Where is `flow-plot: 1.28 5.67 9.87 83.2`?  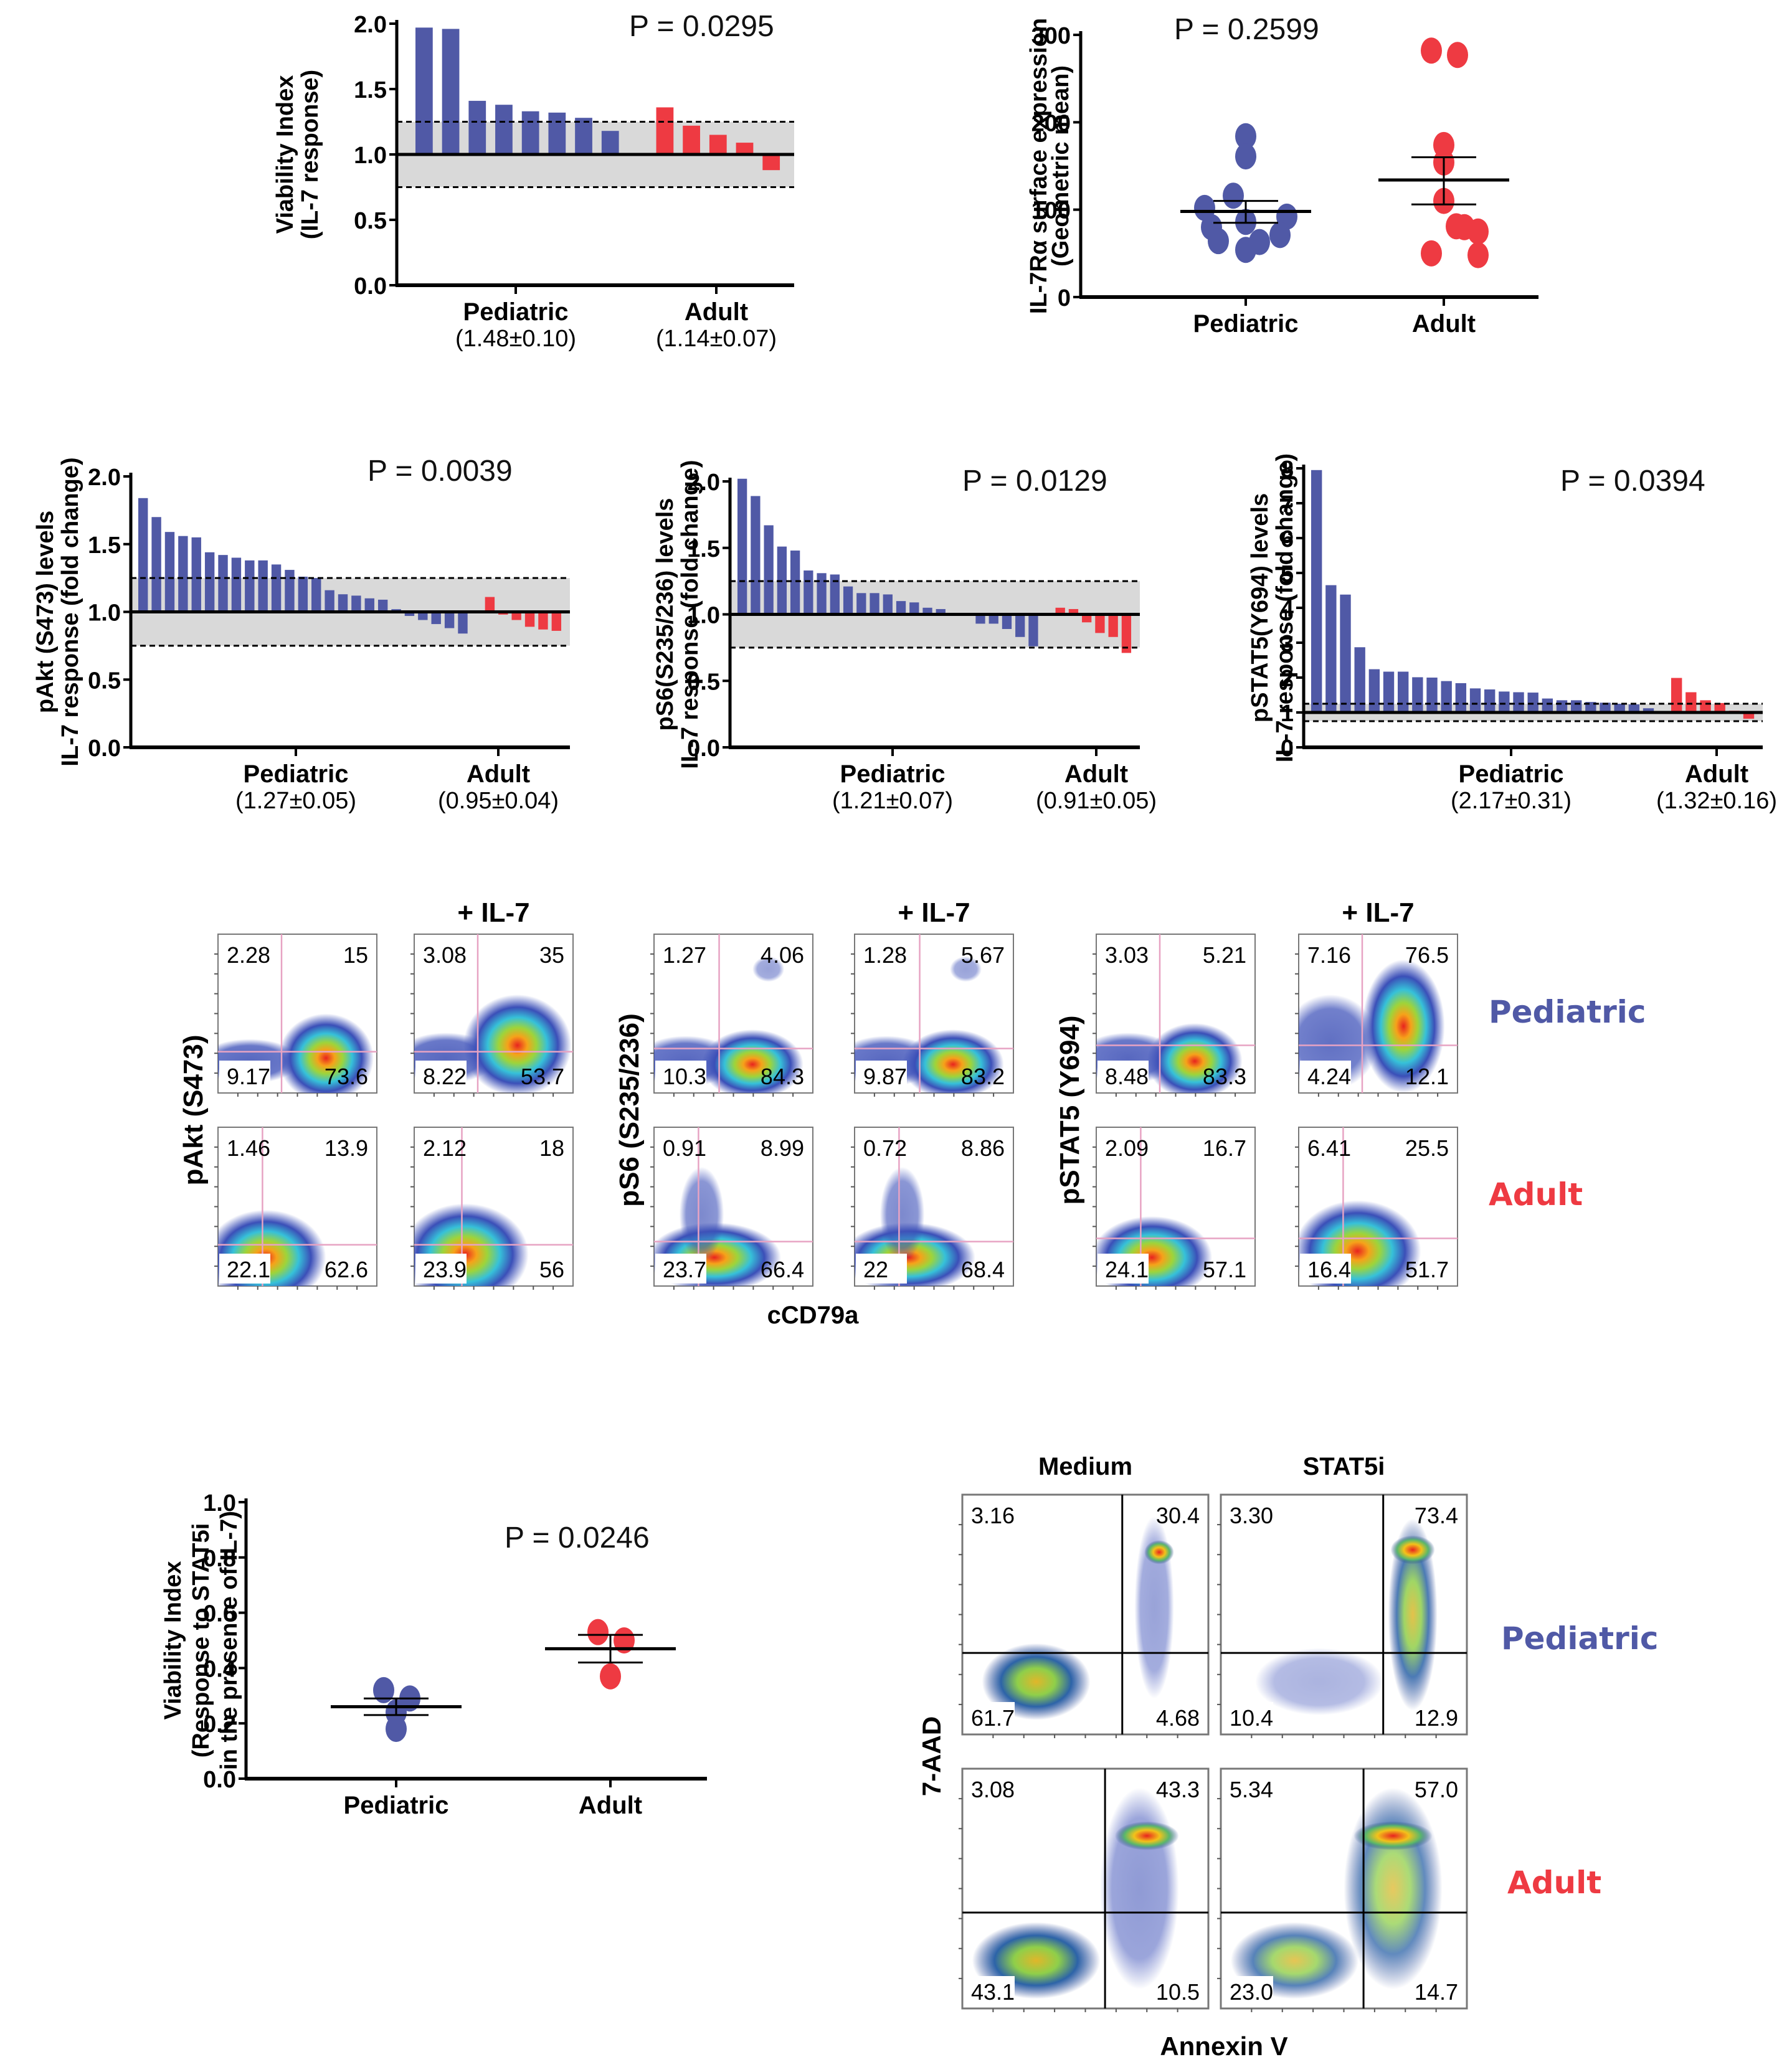 flow-plot: 1.28 5.67 9.87 83.2 is located at coordinates (932, 1015).